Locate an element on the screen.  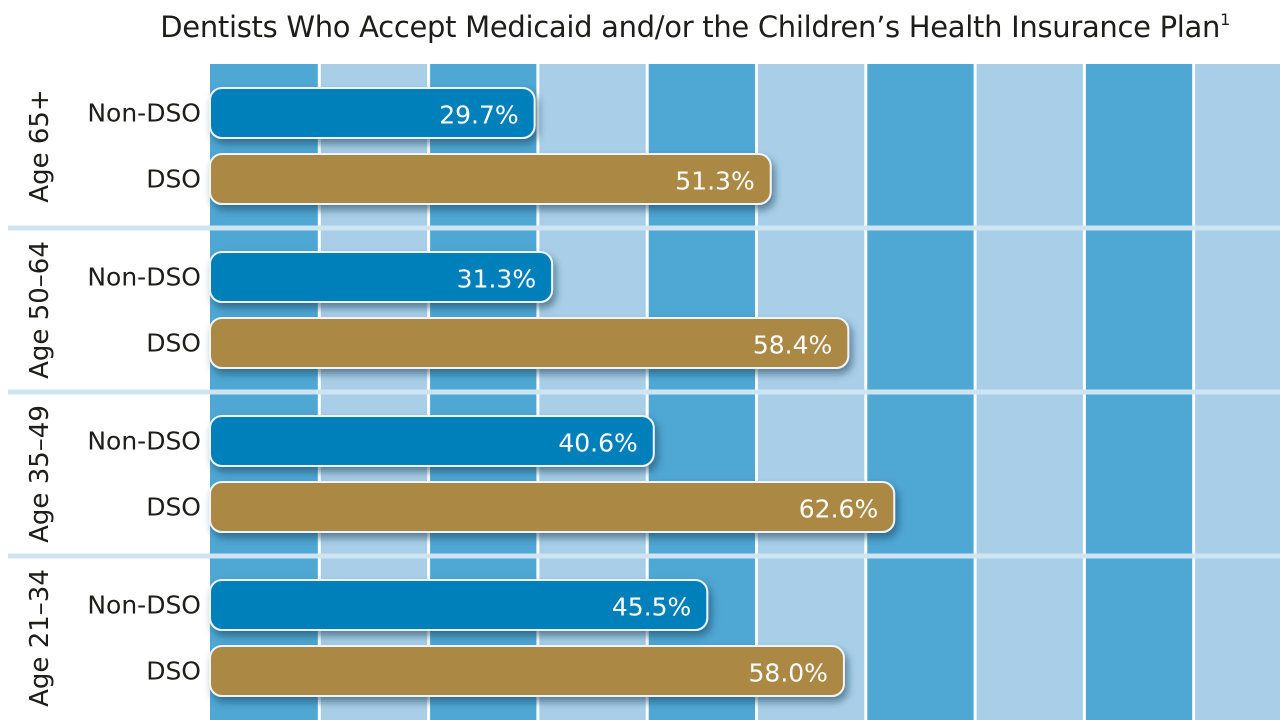
value-label: 51.3% is located at coordinates (714, 181).